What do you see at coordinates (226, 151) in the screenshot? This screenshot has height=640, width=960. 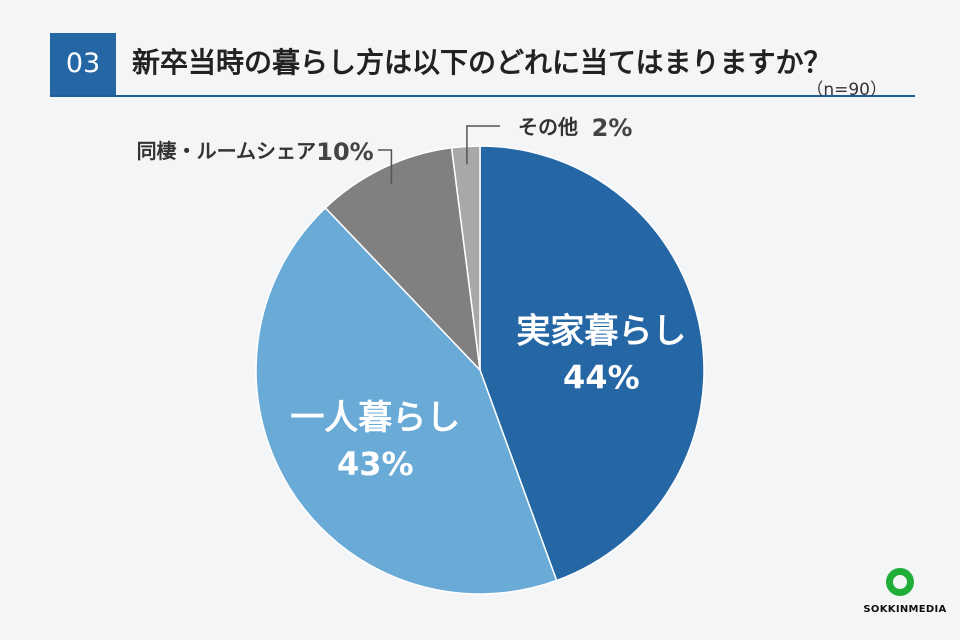 I see `slice-label-2: 同棲・ルームシェア` at bounding box center [226, 151].